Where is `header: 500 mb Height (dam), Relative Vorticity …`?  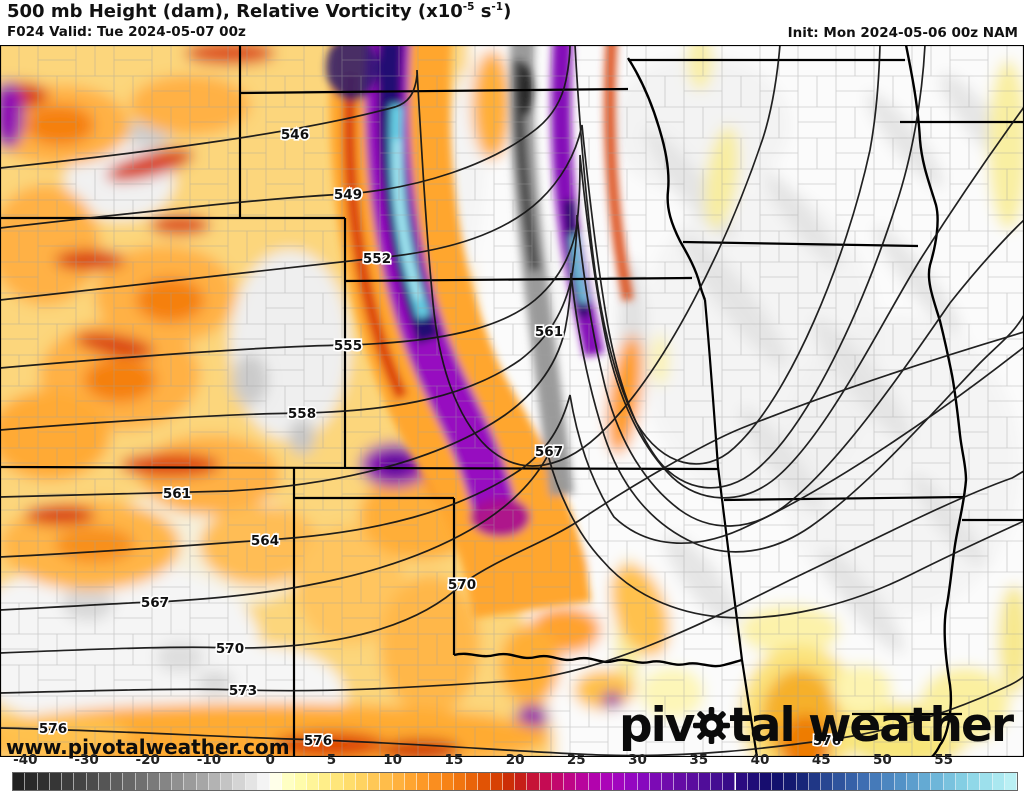 header: 500 mb Height (dam), Relative Vorticity … is located at coordinates (512, 22).